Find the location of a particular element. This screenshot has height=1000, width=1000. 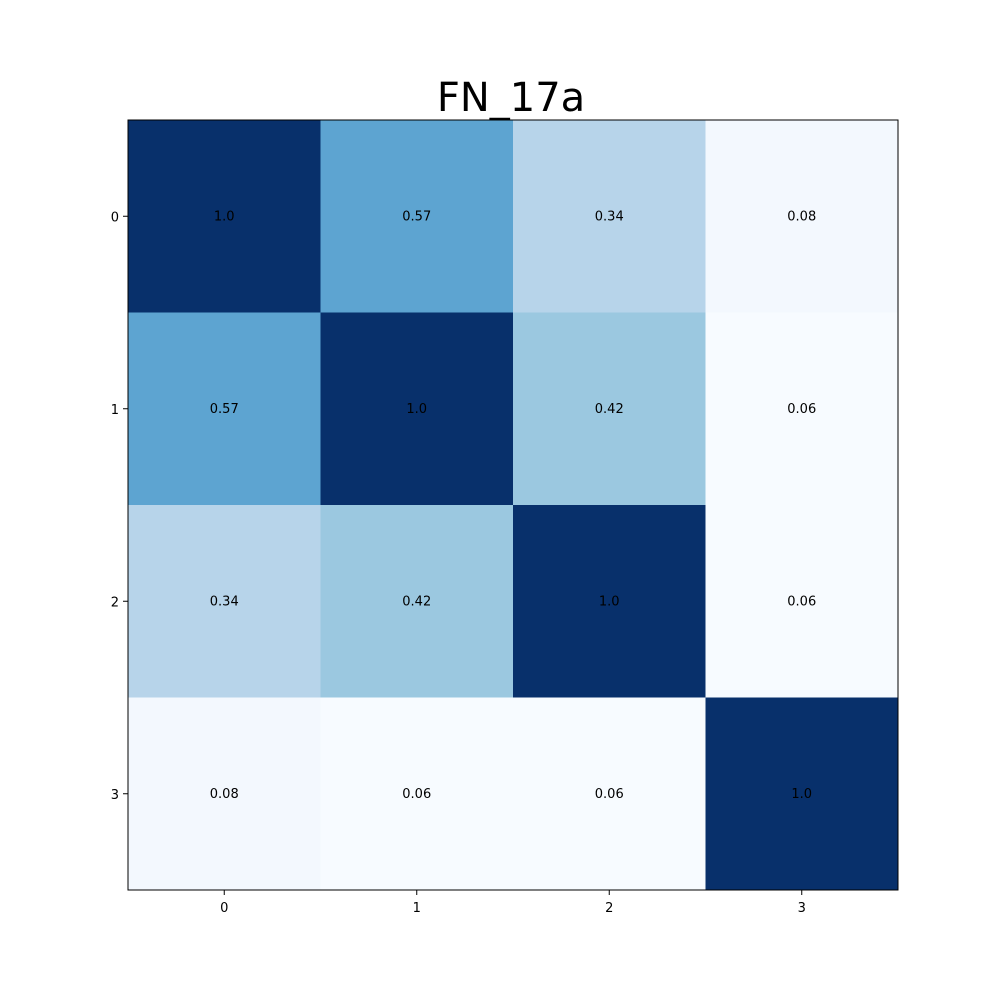

heatmap-cell-r3-c0 is located at coordinates (224, 794).